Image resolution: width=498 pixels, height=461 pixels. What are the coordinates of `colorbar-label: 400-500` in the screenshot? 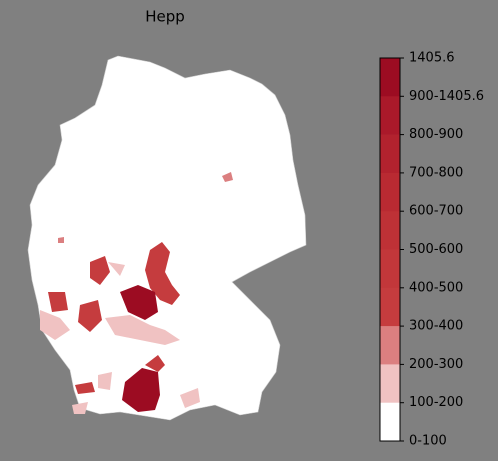 It's located at (436, 287).